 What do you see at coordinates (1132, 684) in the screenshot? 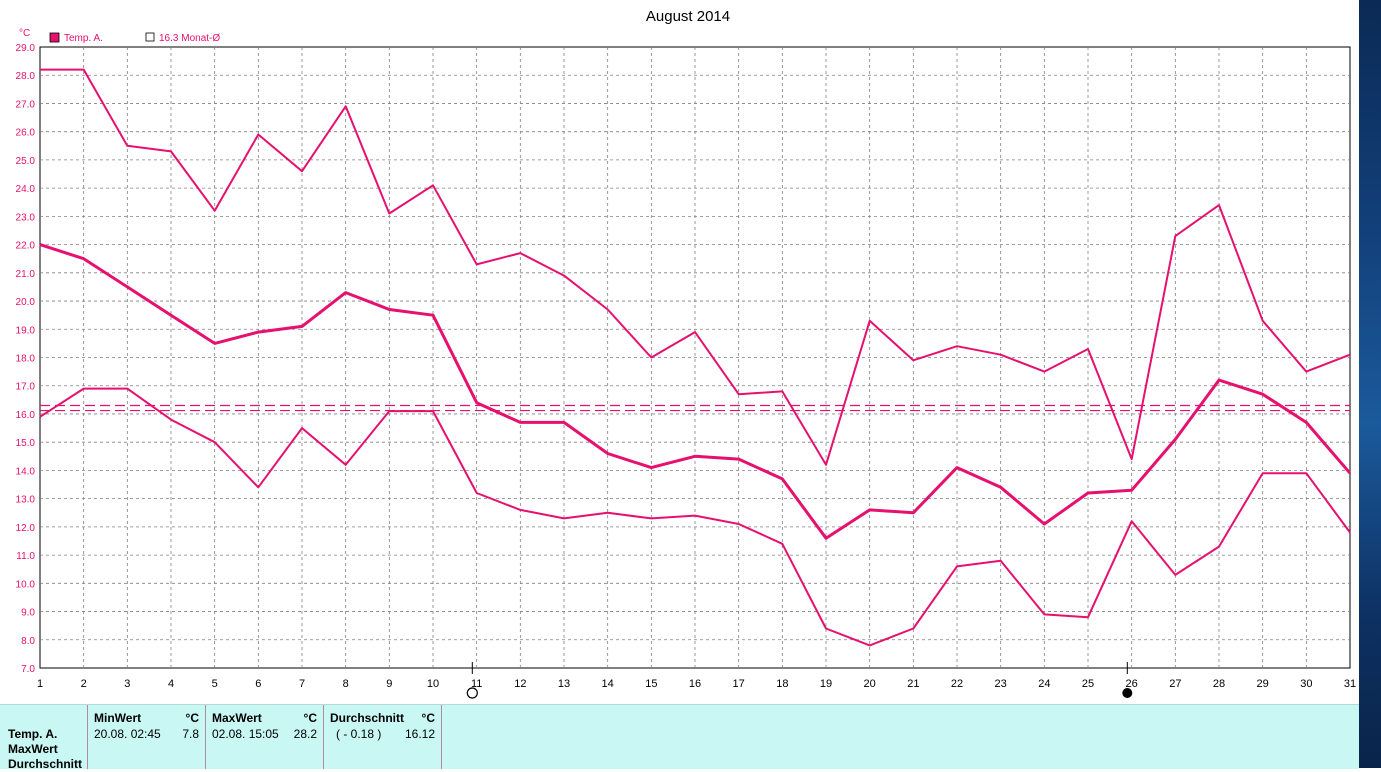
I see `x-tick-label: 26` at bounding box center [1132, 684].